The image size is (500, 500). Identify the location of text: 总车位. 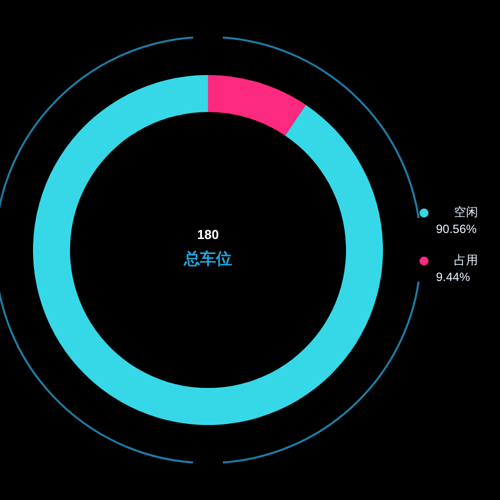
(207, 259).